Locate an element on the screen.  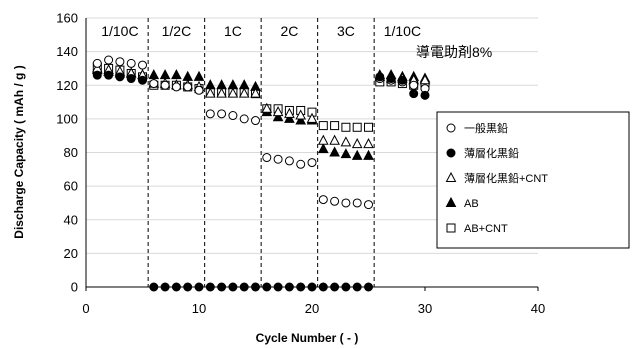
x-axis-label: Cycle Number ( - ) is located at coordinates (307, 338).